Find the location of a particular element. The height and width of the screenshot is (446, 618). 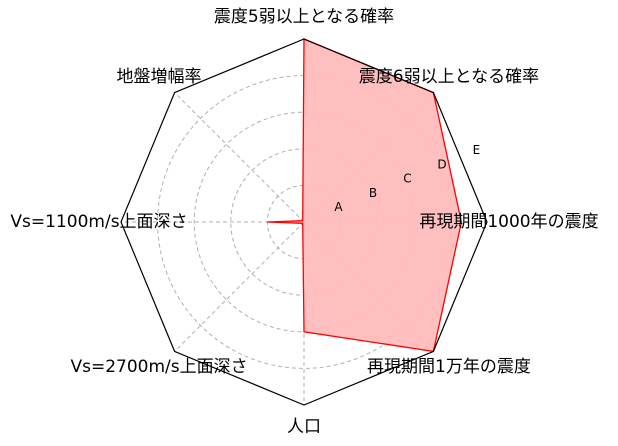

ring-label: B is located at coordinates (373, 193).